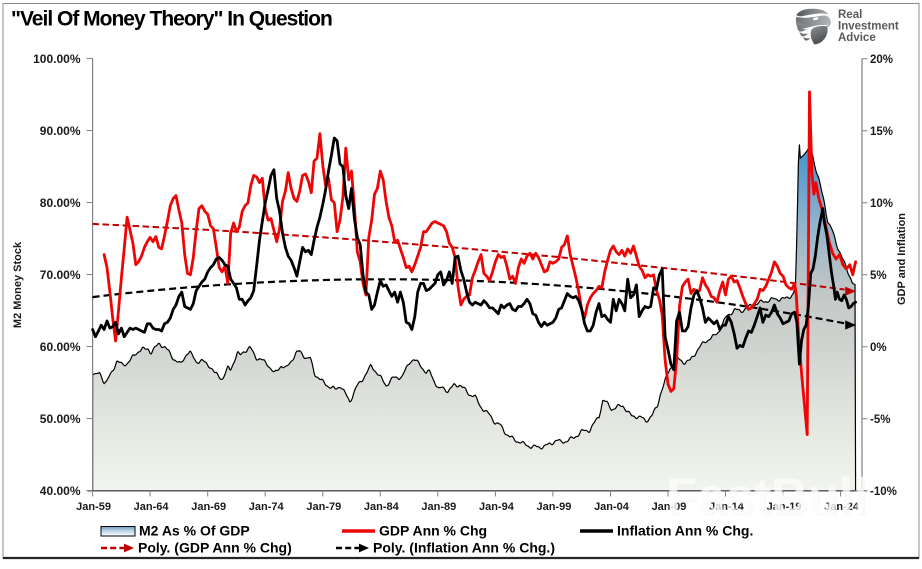  Describe the element at coordinates (868, 26) in the screenshot. I see `svg-text: Investment` at that location.